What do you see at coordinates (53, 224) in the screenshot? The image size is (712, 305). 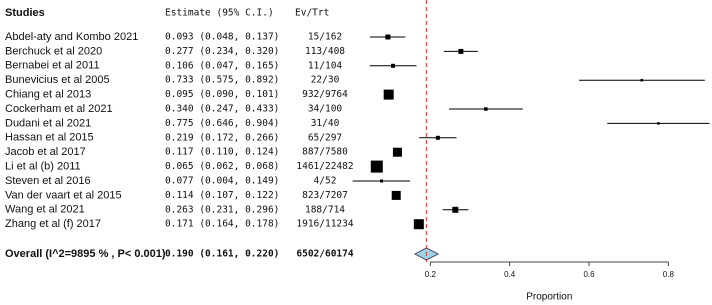 I see `study-name: Zhang et al (f) 2017` at bounding box center [53, 224].